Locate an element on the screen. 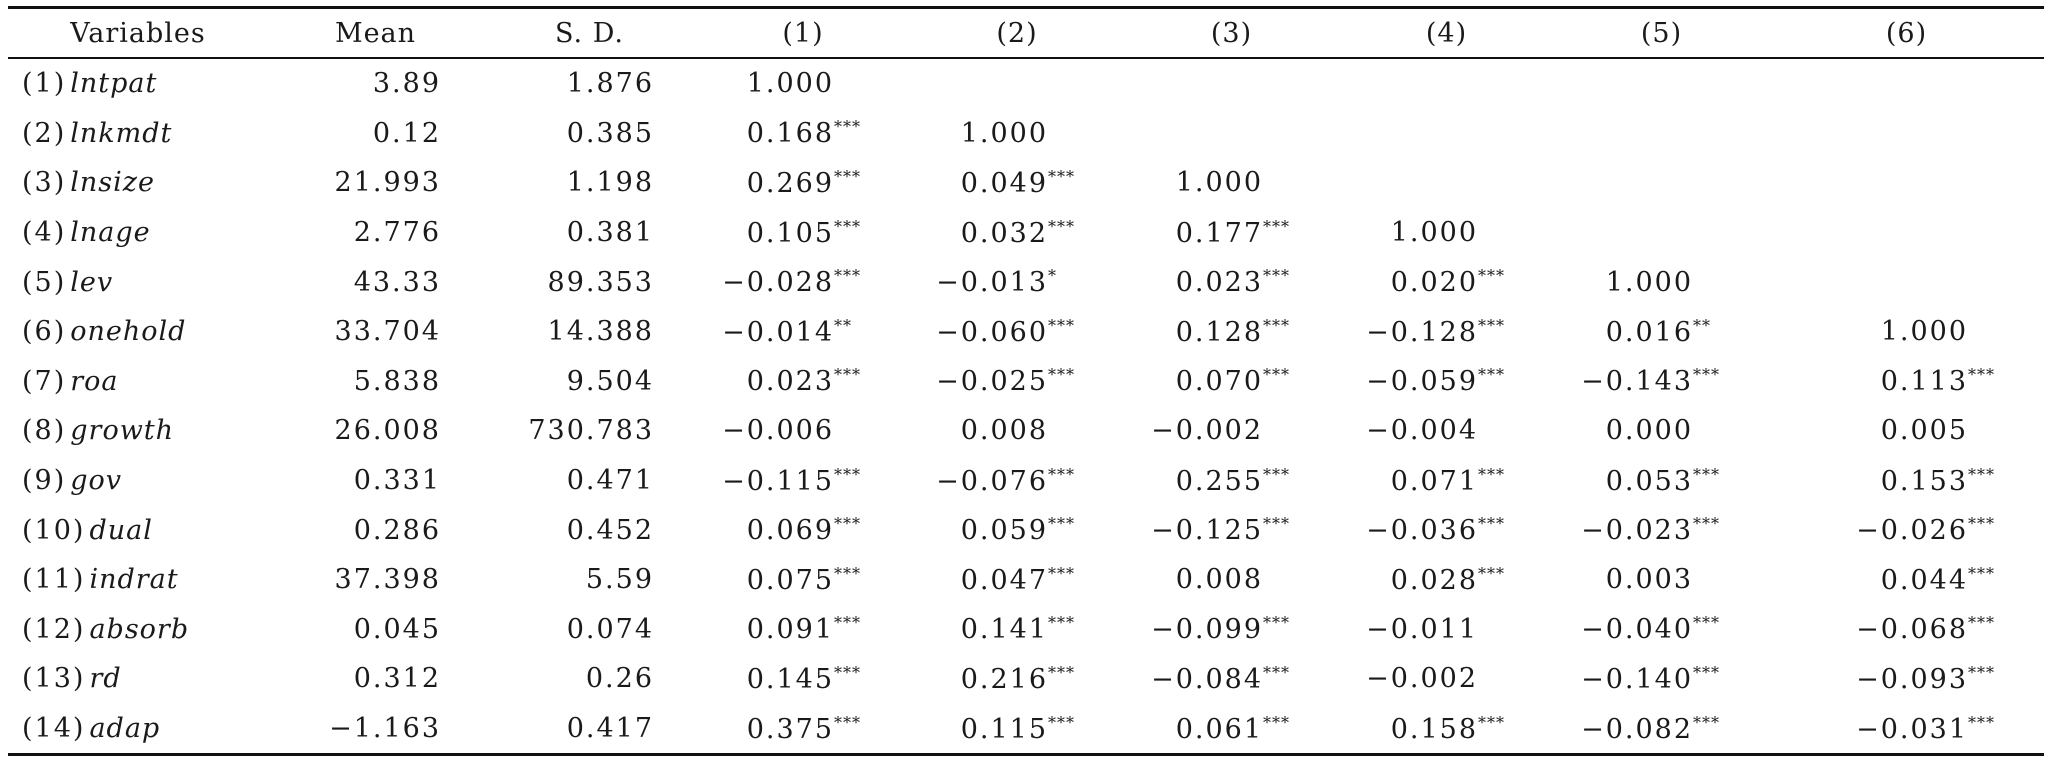  variable-cell: (6) onehold is located at coordinates (138, 332).